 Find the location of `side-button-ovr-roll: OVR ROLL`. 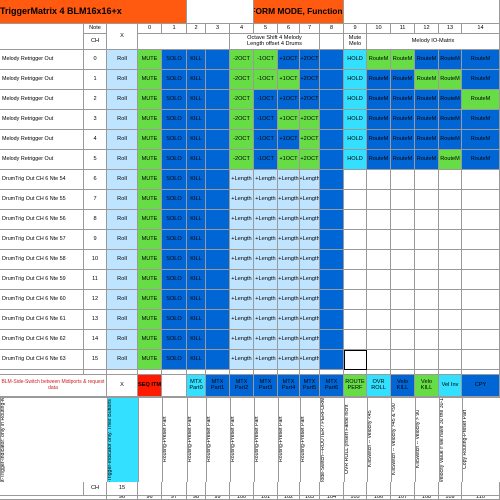

side-button-ovr-roll: OVR ROLL is located at coordinates (379, 386).